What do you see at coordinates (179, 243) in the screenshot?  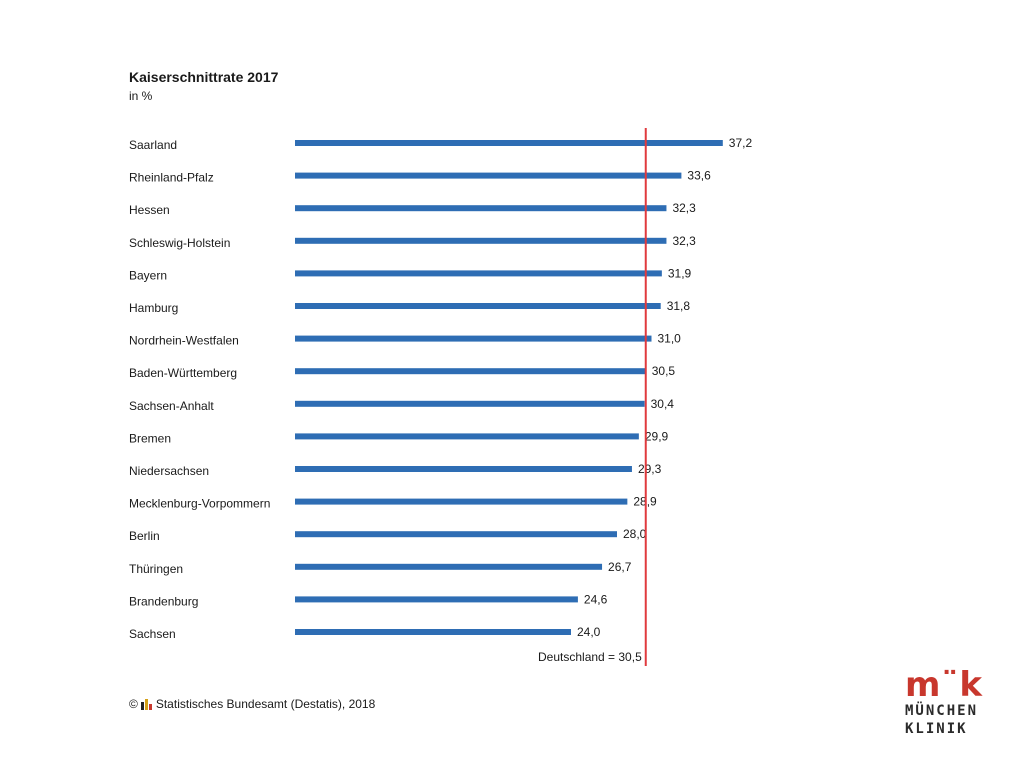 I see `category-label: Schleswig-Holstein` at bounding box center [179, 243].